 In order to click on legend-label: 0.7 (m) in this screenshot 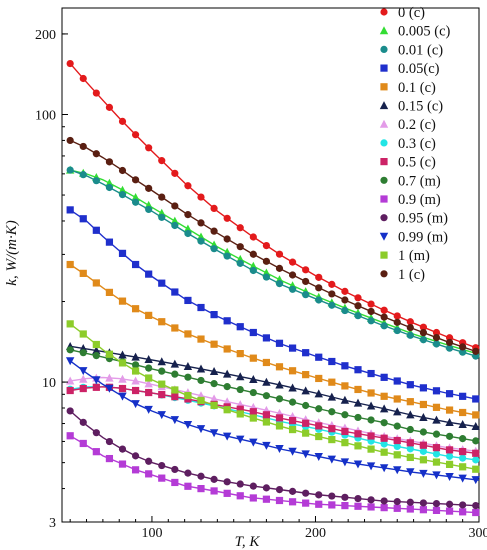, I will do `click(419, 181)`.